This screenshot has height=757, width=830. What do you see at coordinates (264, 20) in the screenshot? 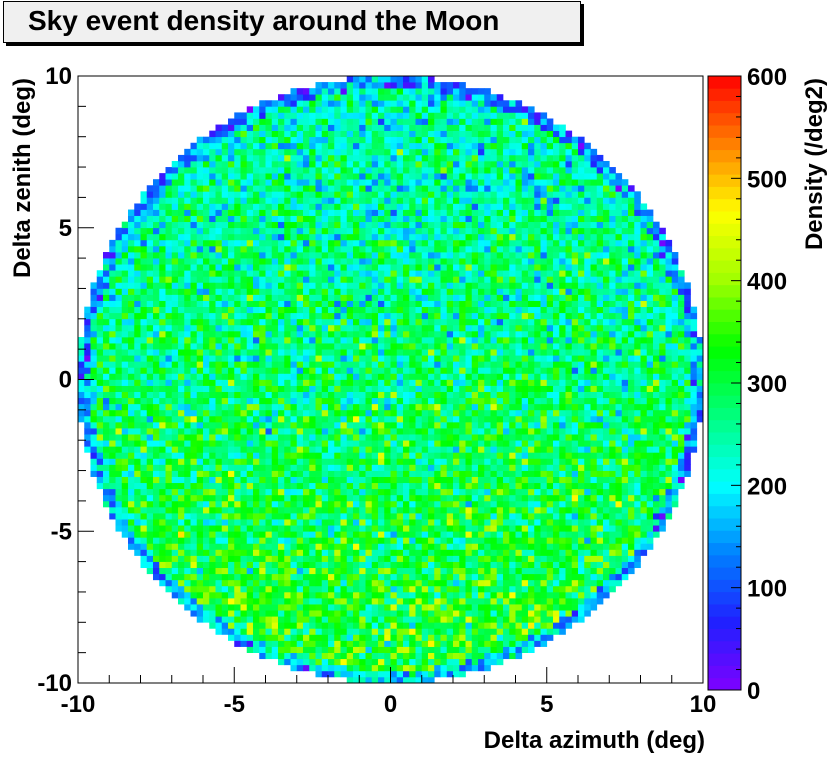
I see `chart-title: Sky event density around the Moon` at bounding box center [264, 20].